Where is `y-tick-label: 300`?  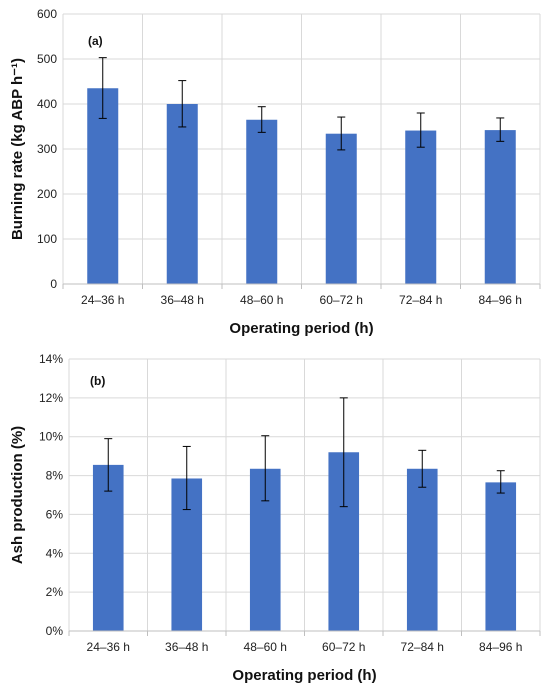
y-tick-label: 300 is located at coordinates (47, 149).